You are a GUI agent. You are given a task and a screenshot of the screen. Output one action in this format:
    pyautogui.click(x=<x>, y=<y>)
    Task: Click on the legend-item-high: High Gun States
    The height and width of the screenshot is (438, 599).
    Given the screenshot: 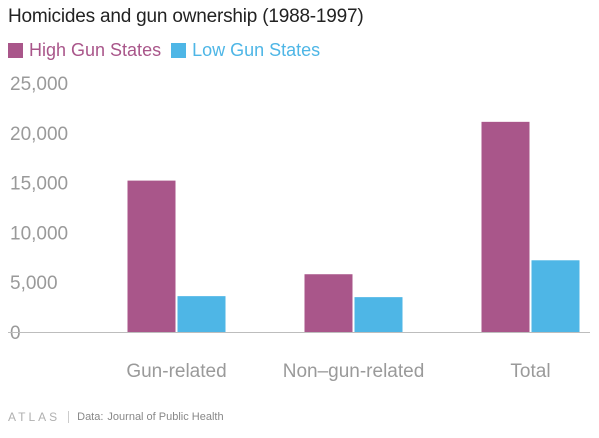 What is the action you would take?
    pyautogui.click(x=84, y=50)
    